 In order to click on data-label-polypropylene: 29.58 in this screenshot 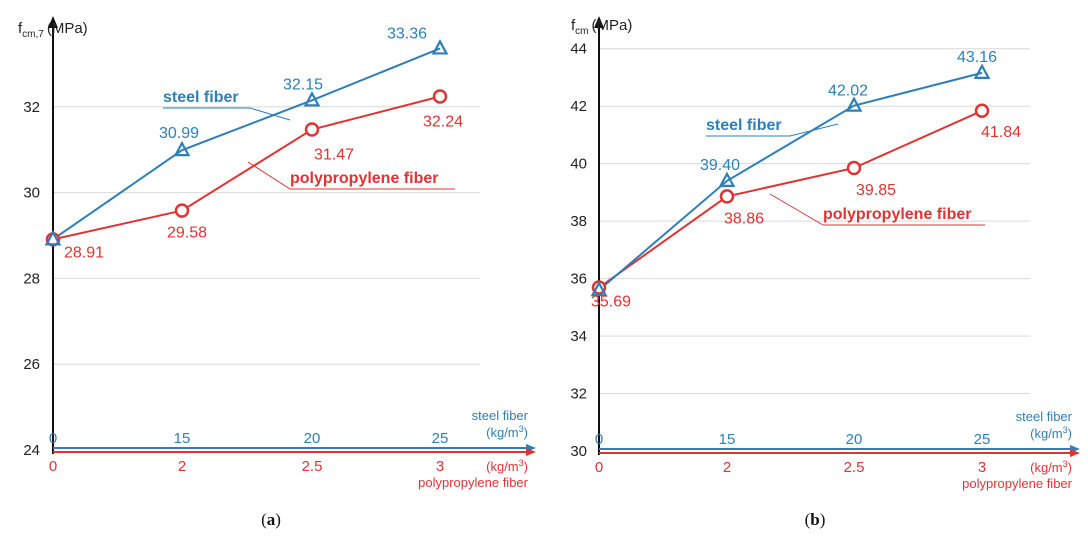, I will do `click(187, 233)`.